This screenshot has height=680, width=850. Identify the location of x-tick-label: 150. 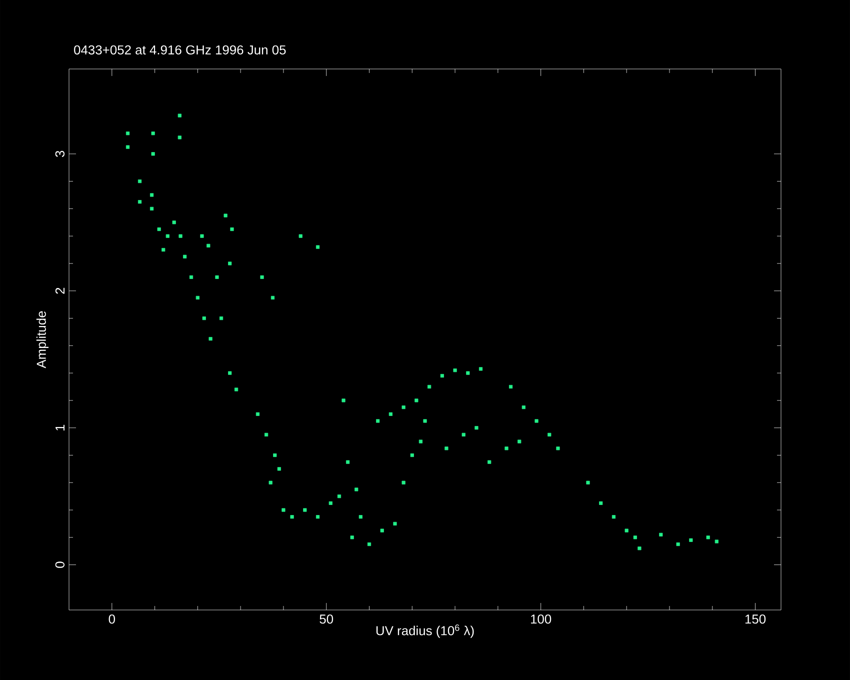
(755, 619).